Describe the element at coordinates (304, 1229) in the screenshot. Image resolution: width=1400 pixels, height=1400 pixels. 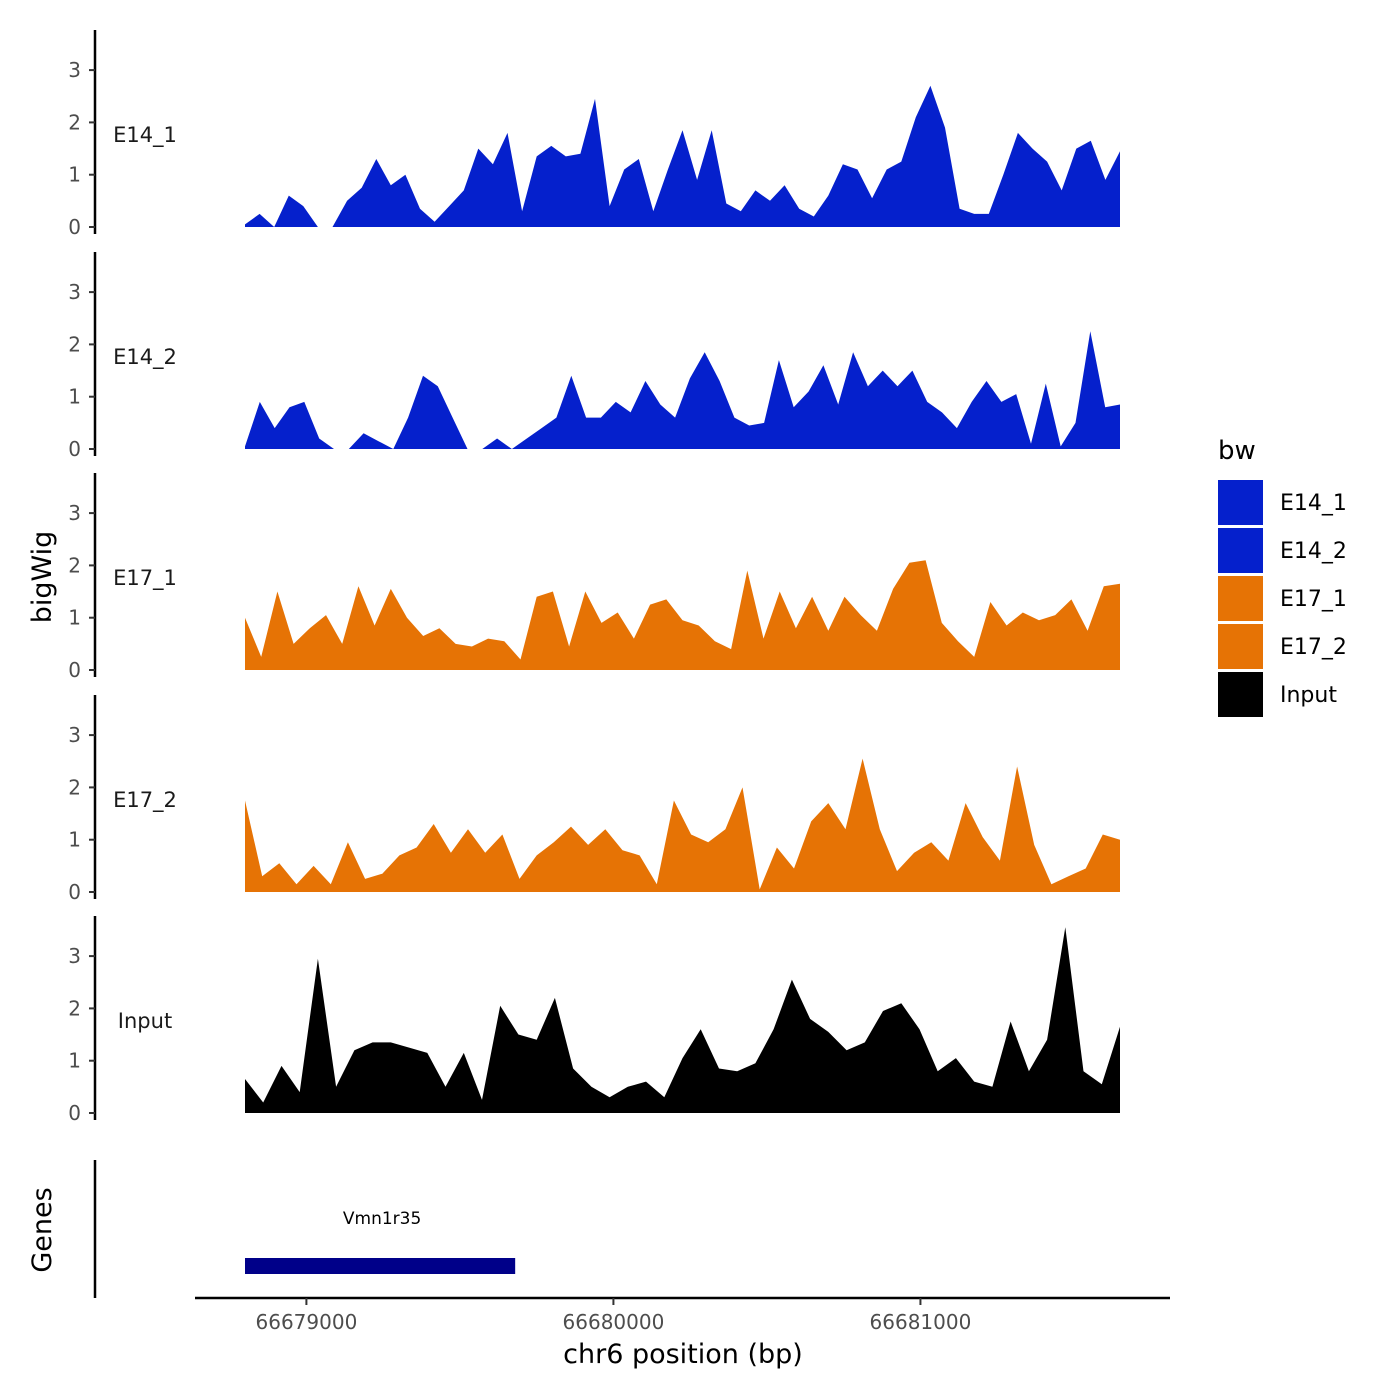
I see `gene-track: Vmn1r35` at that location.